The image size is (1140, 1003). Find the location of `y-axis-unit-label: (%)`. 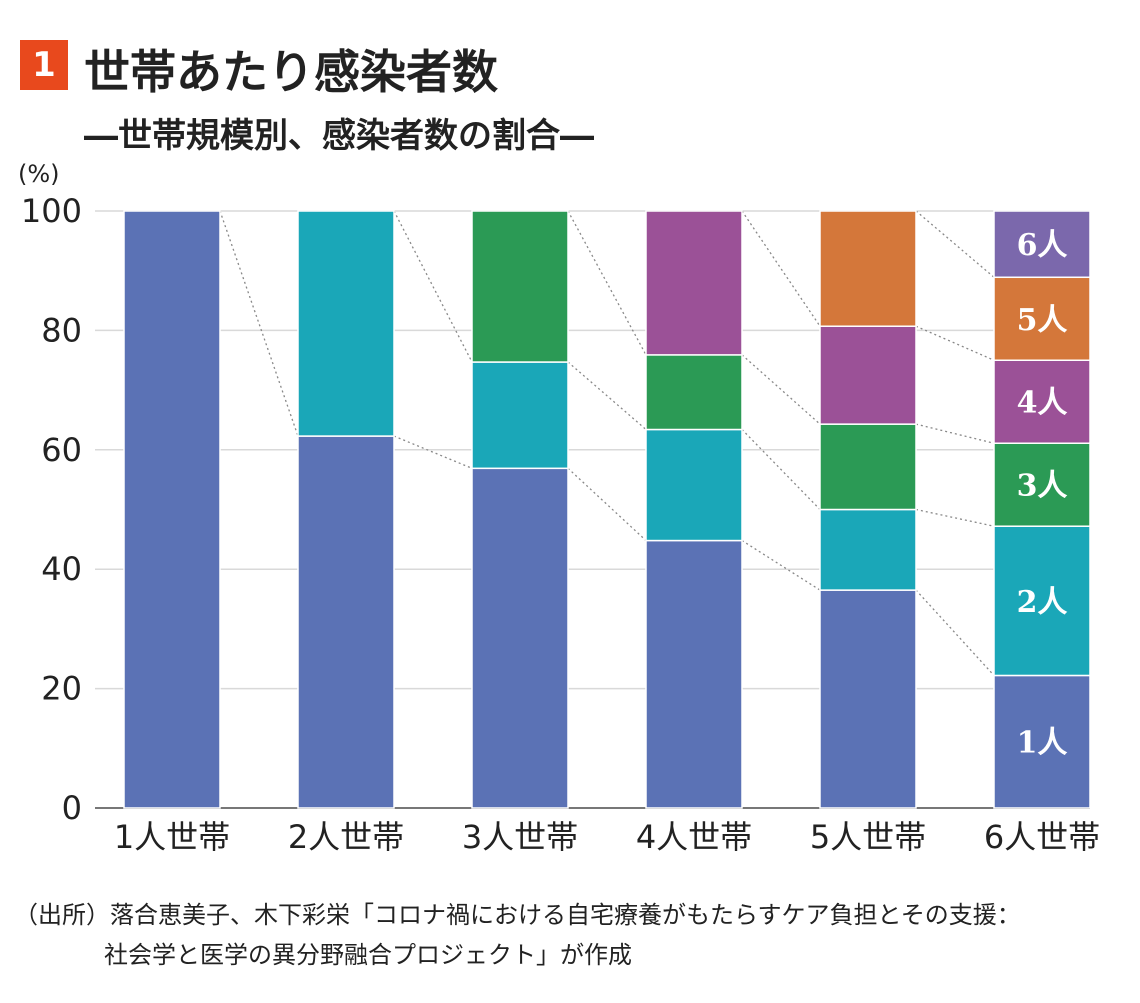

y-axis-unit-label: (%) is located at coordinates (39, 174).